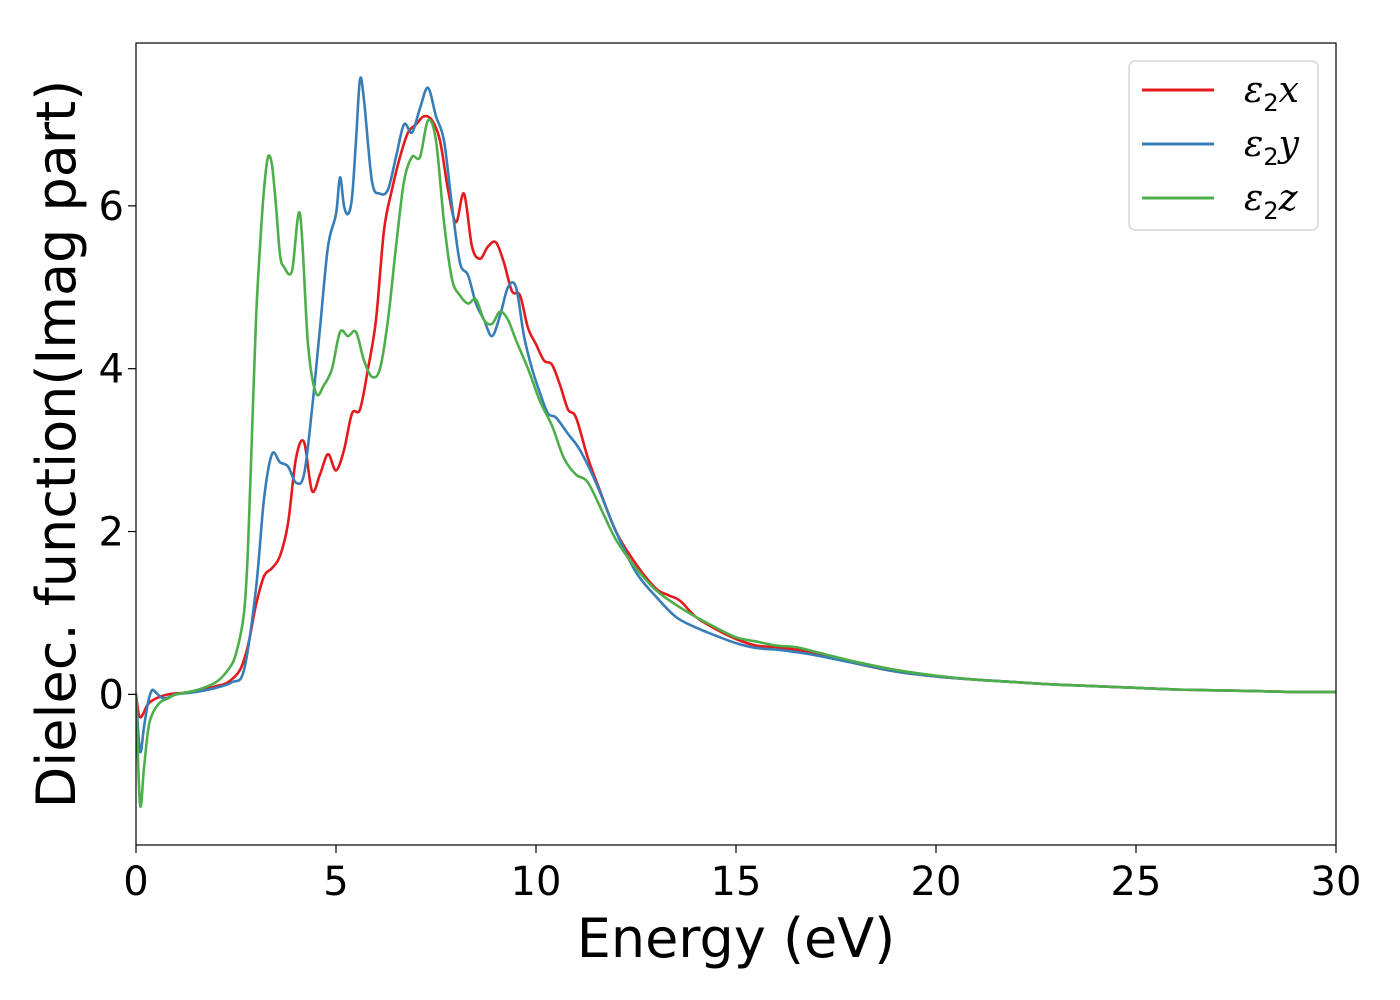  Describe the element at coordinates (1271, 201) in the screenshot. I see `legend-label-z: ε2z` at that location.